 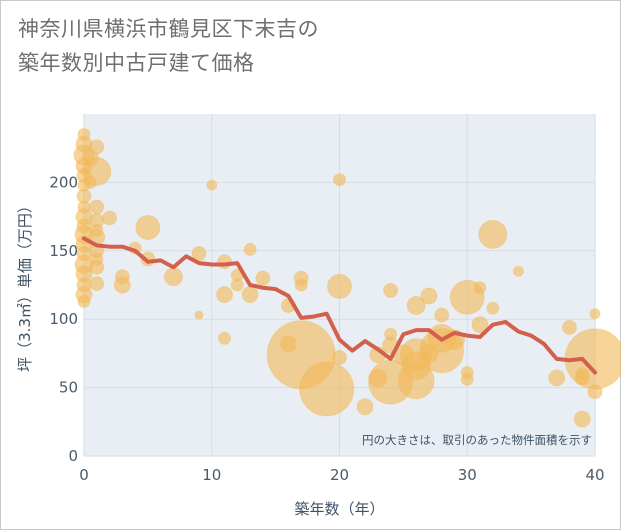 I want to click on y-tick-label: 50, so click(x=68, y=388).